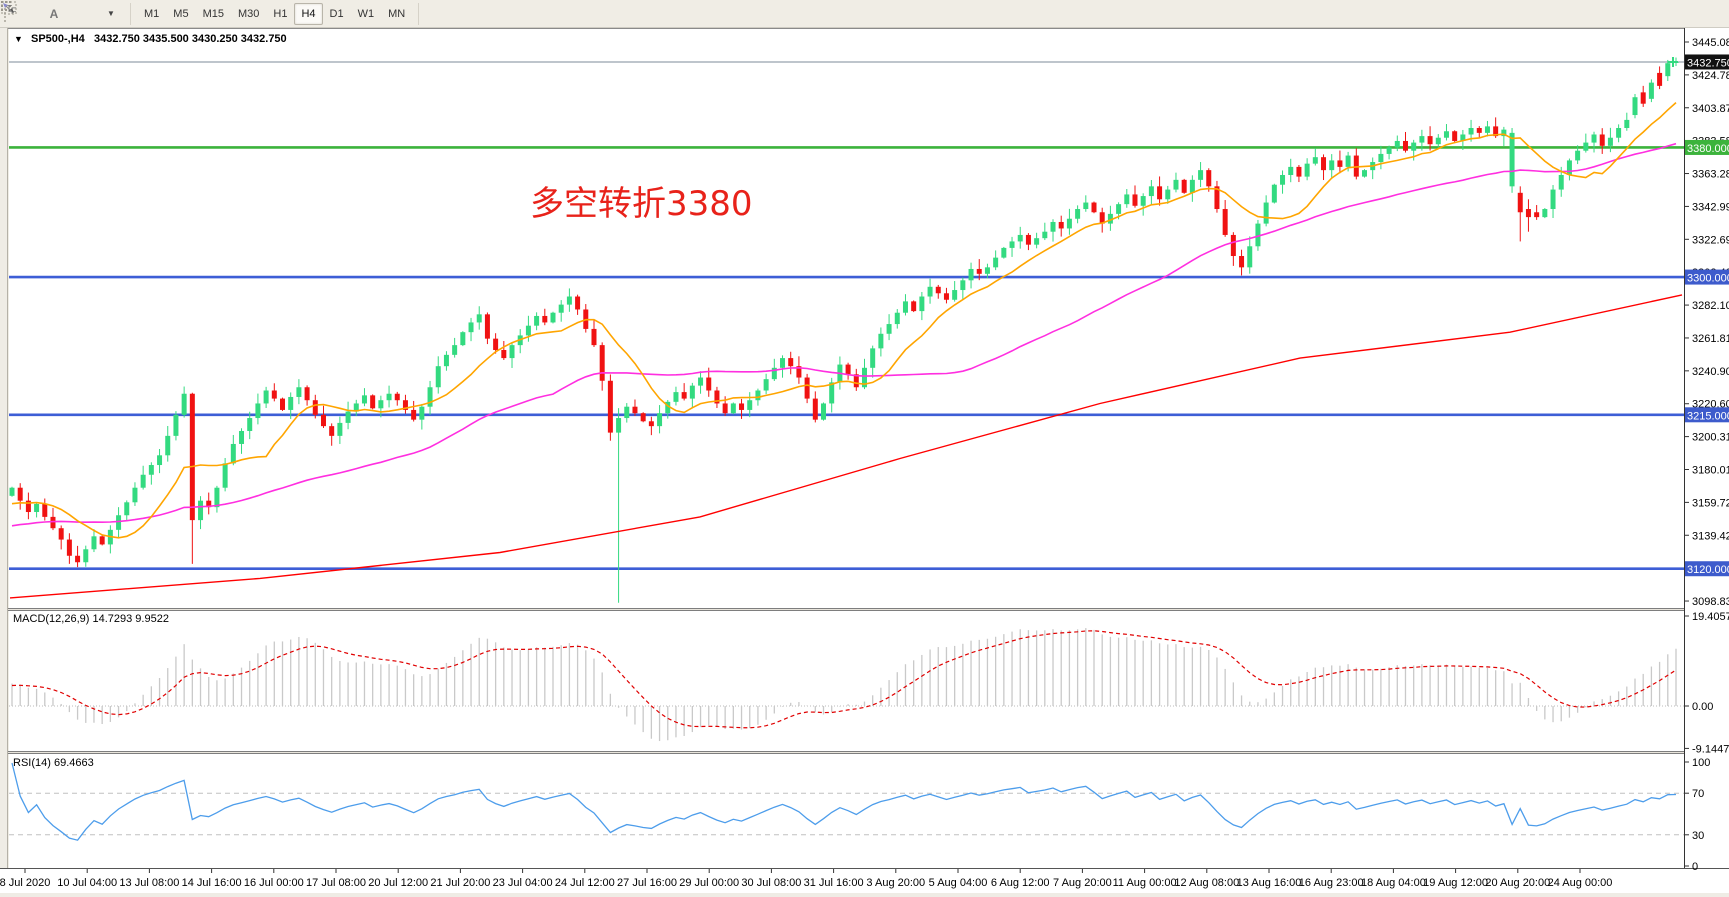 The image size is (1729, 897). What do you see at coordinates (308, 13) in the screenshot?
I see `timeframe-button-h4: H4` at bounding box center [308, 13].